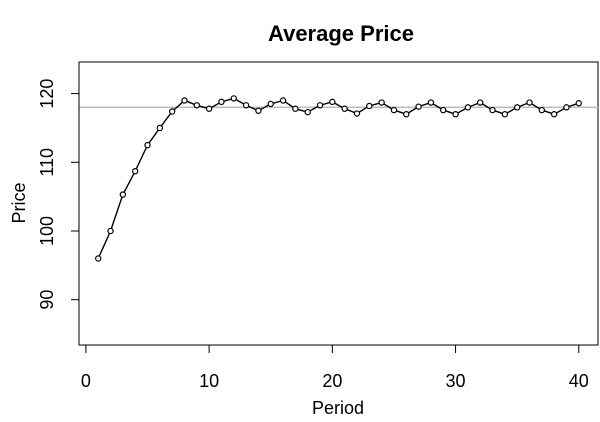  Describe the element at coordinates (332, 381) in the screenshot. I see `x-tick-label: 20` at that location.